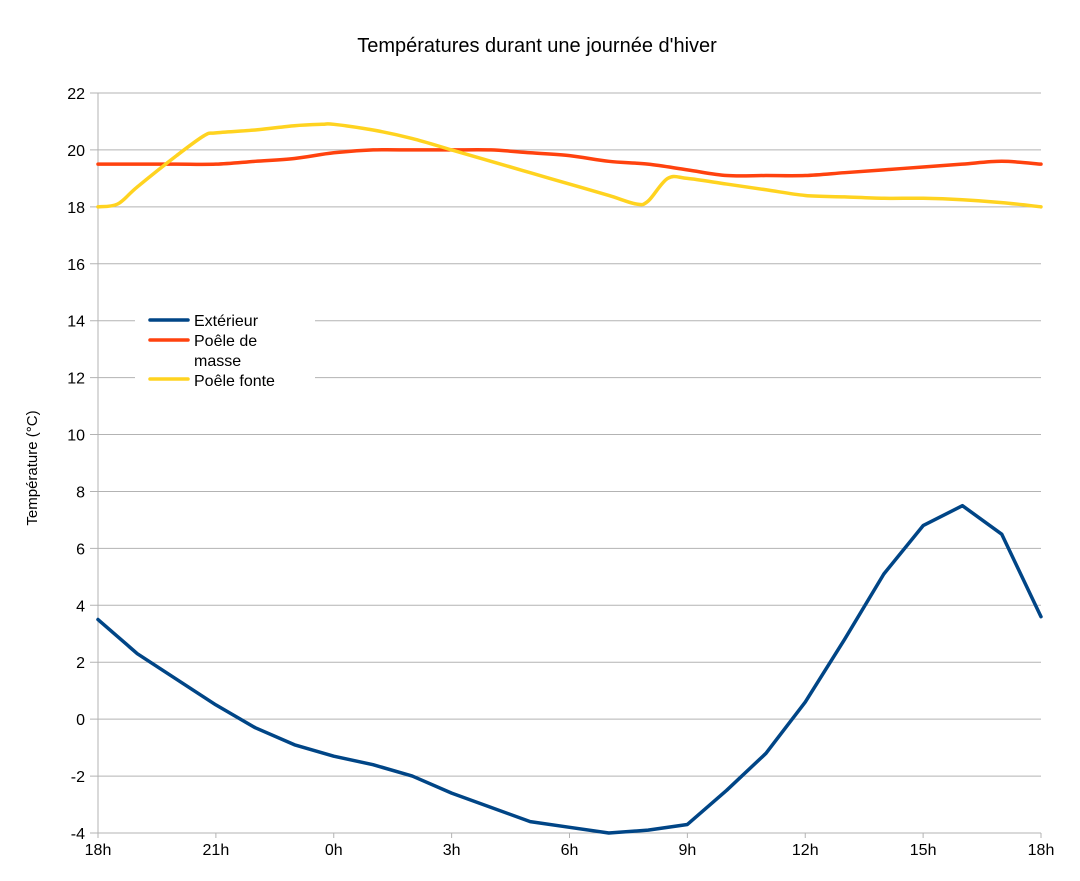 The image size is (1080, 881). I want to click on x-tick-label: 15h, so click(923, 850).